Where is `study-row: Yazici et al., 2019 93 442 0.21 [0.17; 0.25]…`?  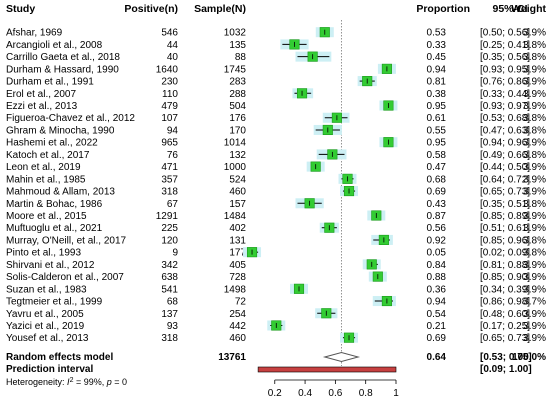 study-row: Yazici et al., 2019 93 442 0.21 [0.17; 0.25]… is located at coordinates (276, 326).